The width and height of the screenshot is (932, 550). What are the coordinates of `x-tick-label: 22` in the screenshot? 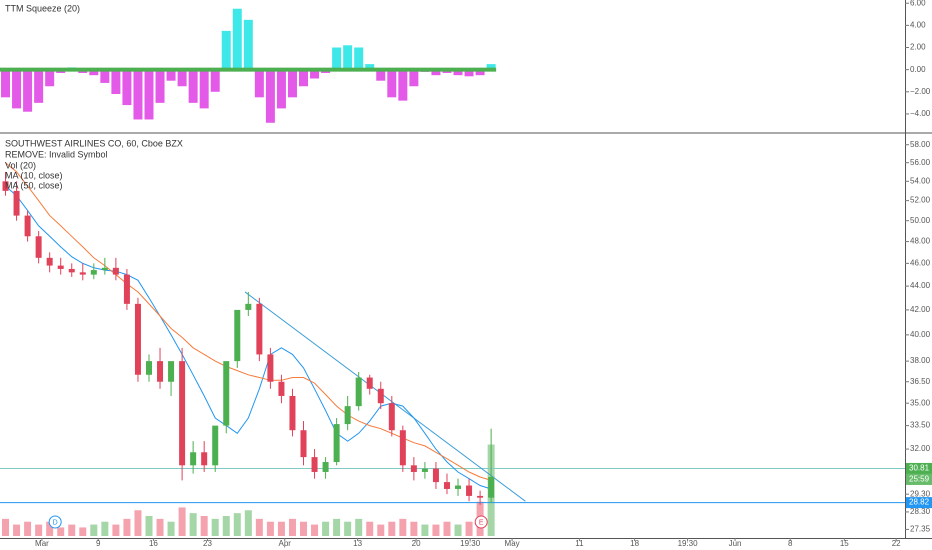 It's located at (896, 543).